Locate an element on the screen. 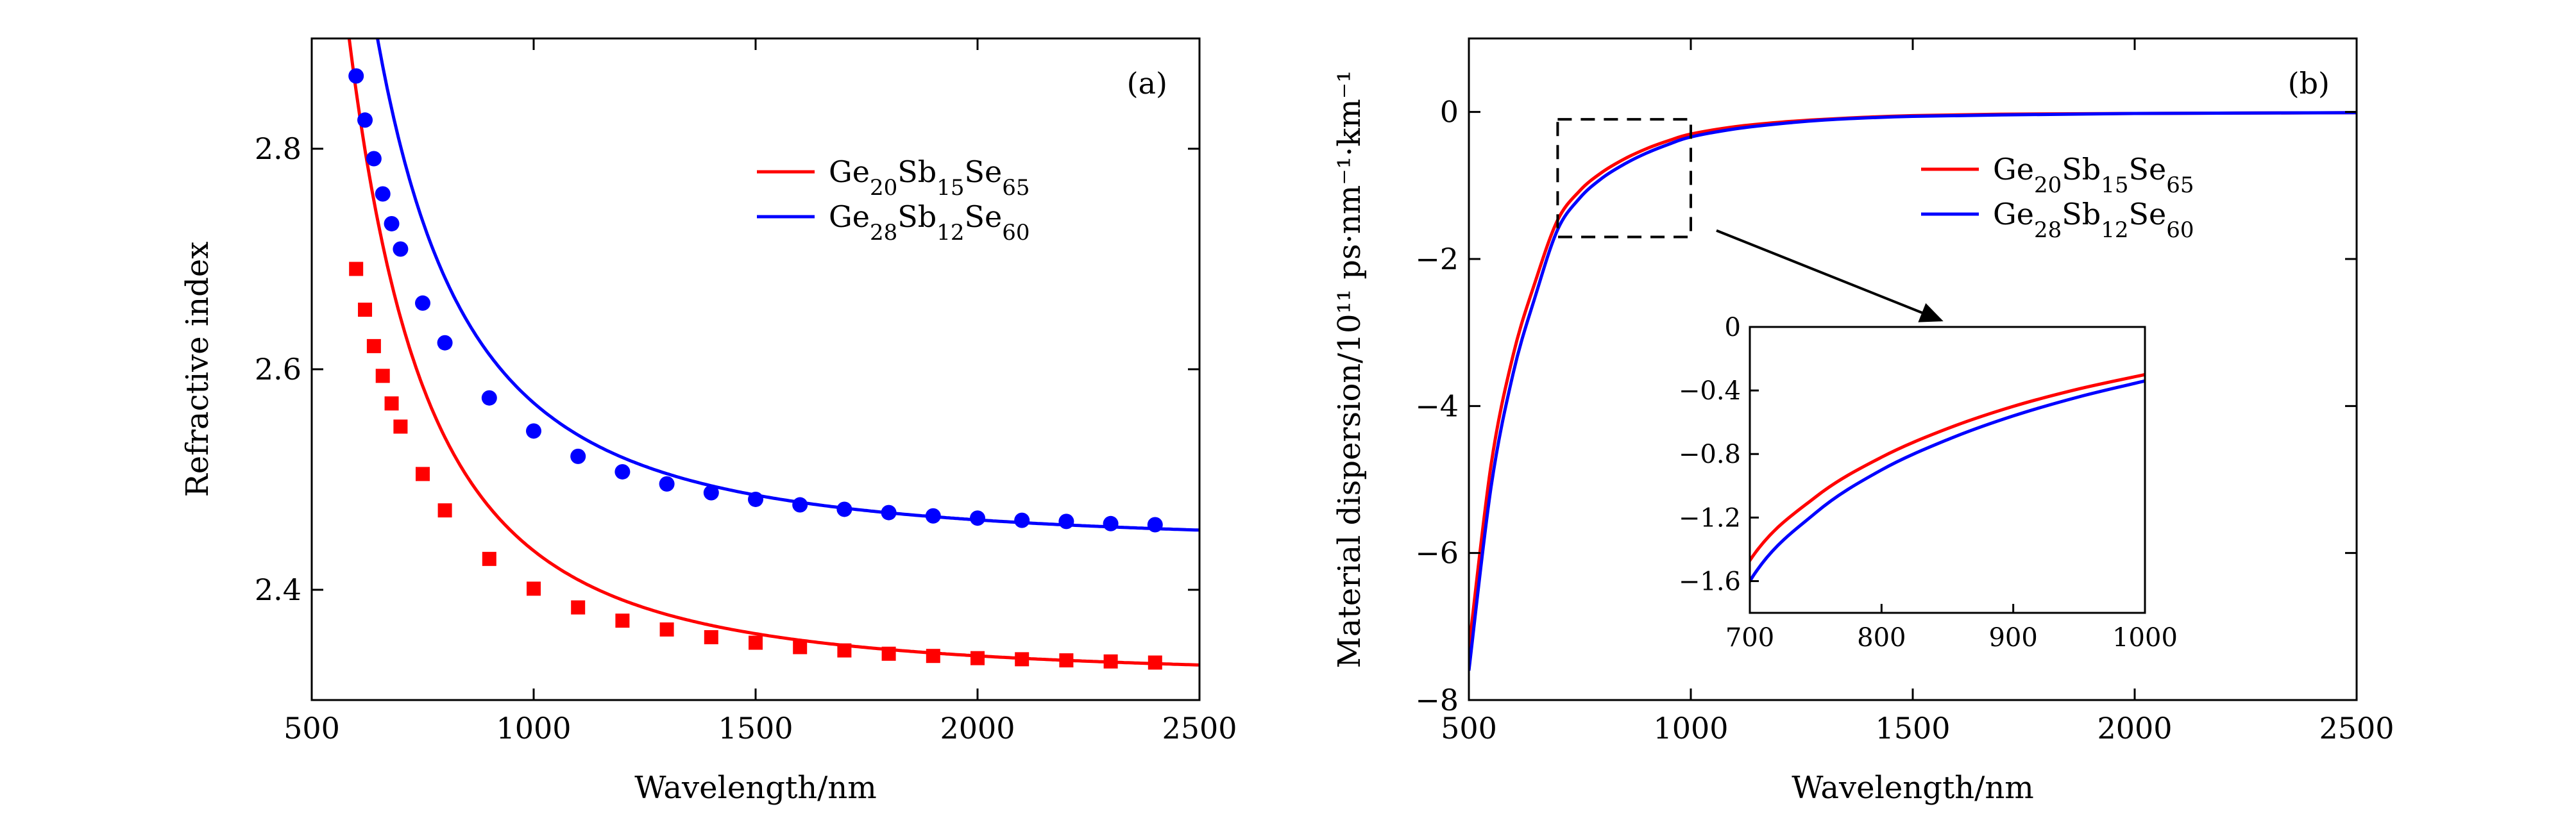 This screenshot has width=2576, height=818. inset-y-tick-label: −0.8 is located at coordinates (1710, 454).